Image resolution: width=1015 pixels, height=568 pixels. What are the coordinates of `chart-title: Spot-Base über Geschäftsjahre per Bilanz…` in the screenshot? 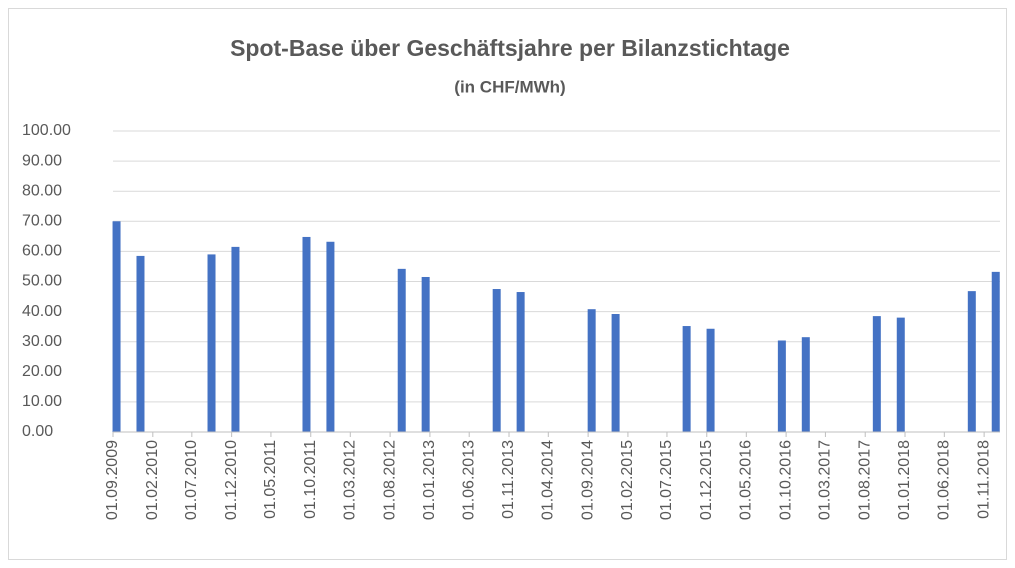 It's located at (510, 48).